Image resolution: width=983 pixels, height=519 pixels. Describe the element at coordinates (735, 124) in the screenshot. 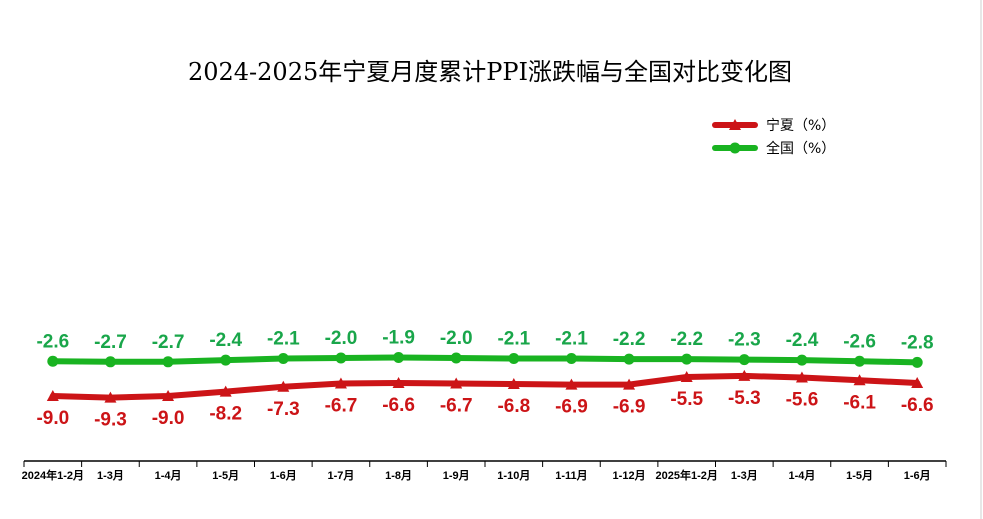

I see `legend-triangle-icon` at that location.